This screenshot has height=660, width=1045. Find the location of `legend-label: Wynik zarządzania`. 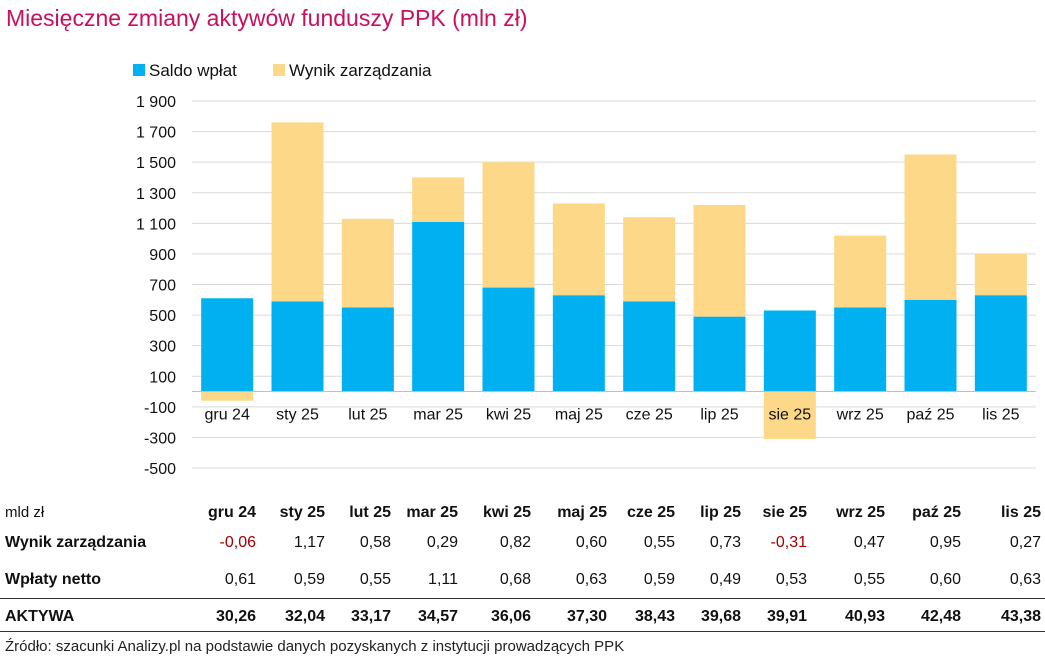

legend-label: Wynik zarządzania is located at coordinates (360, 70).